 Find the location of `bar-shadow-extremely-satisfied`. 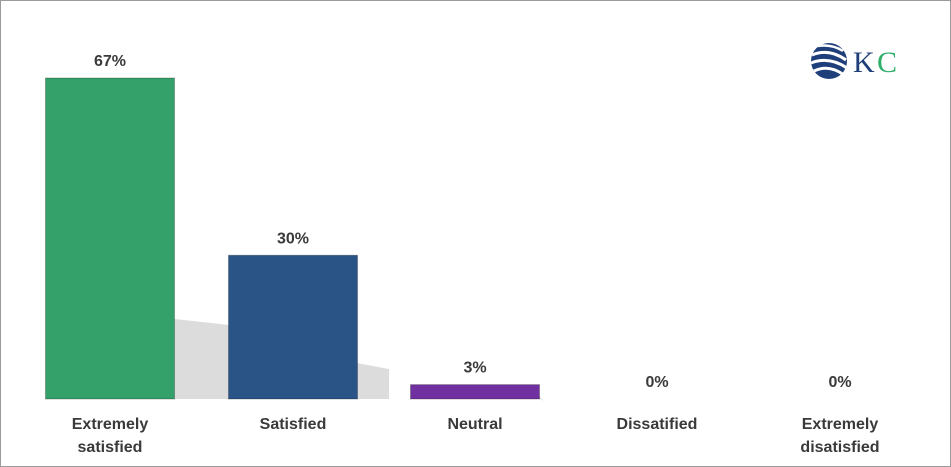

bar-shadow-extremely-satisfied is located at coordinates (202, 359).